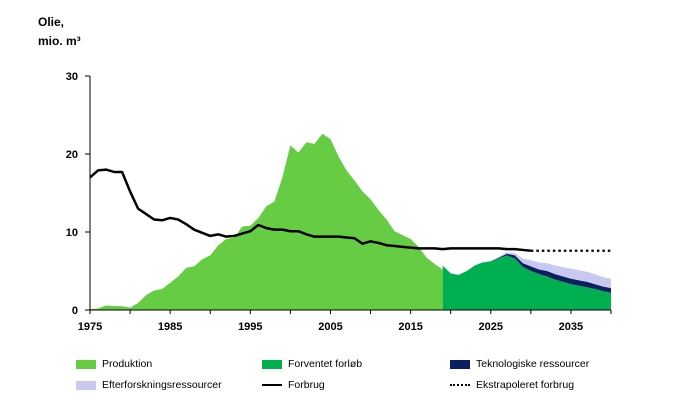 The width and height of the screenshot is (700, 420). Describe the element at coordinates (72, 155) in the screenshot. I see `y-tick-label: 20` at that location.